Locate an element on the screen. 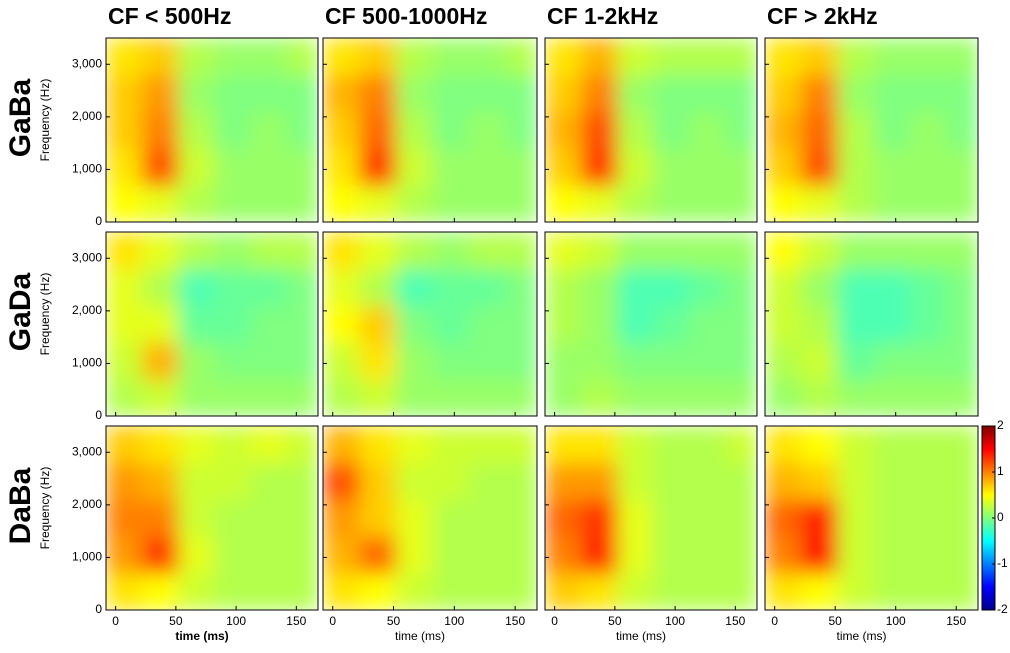  x-axis-label: time (ms) is located at coordinates (641, 636).